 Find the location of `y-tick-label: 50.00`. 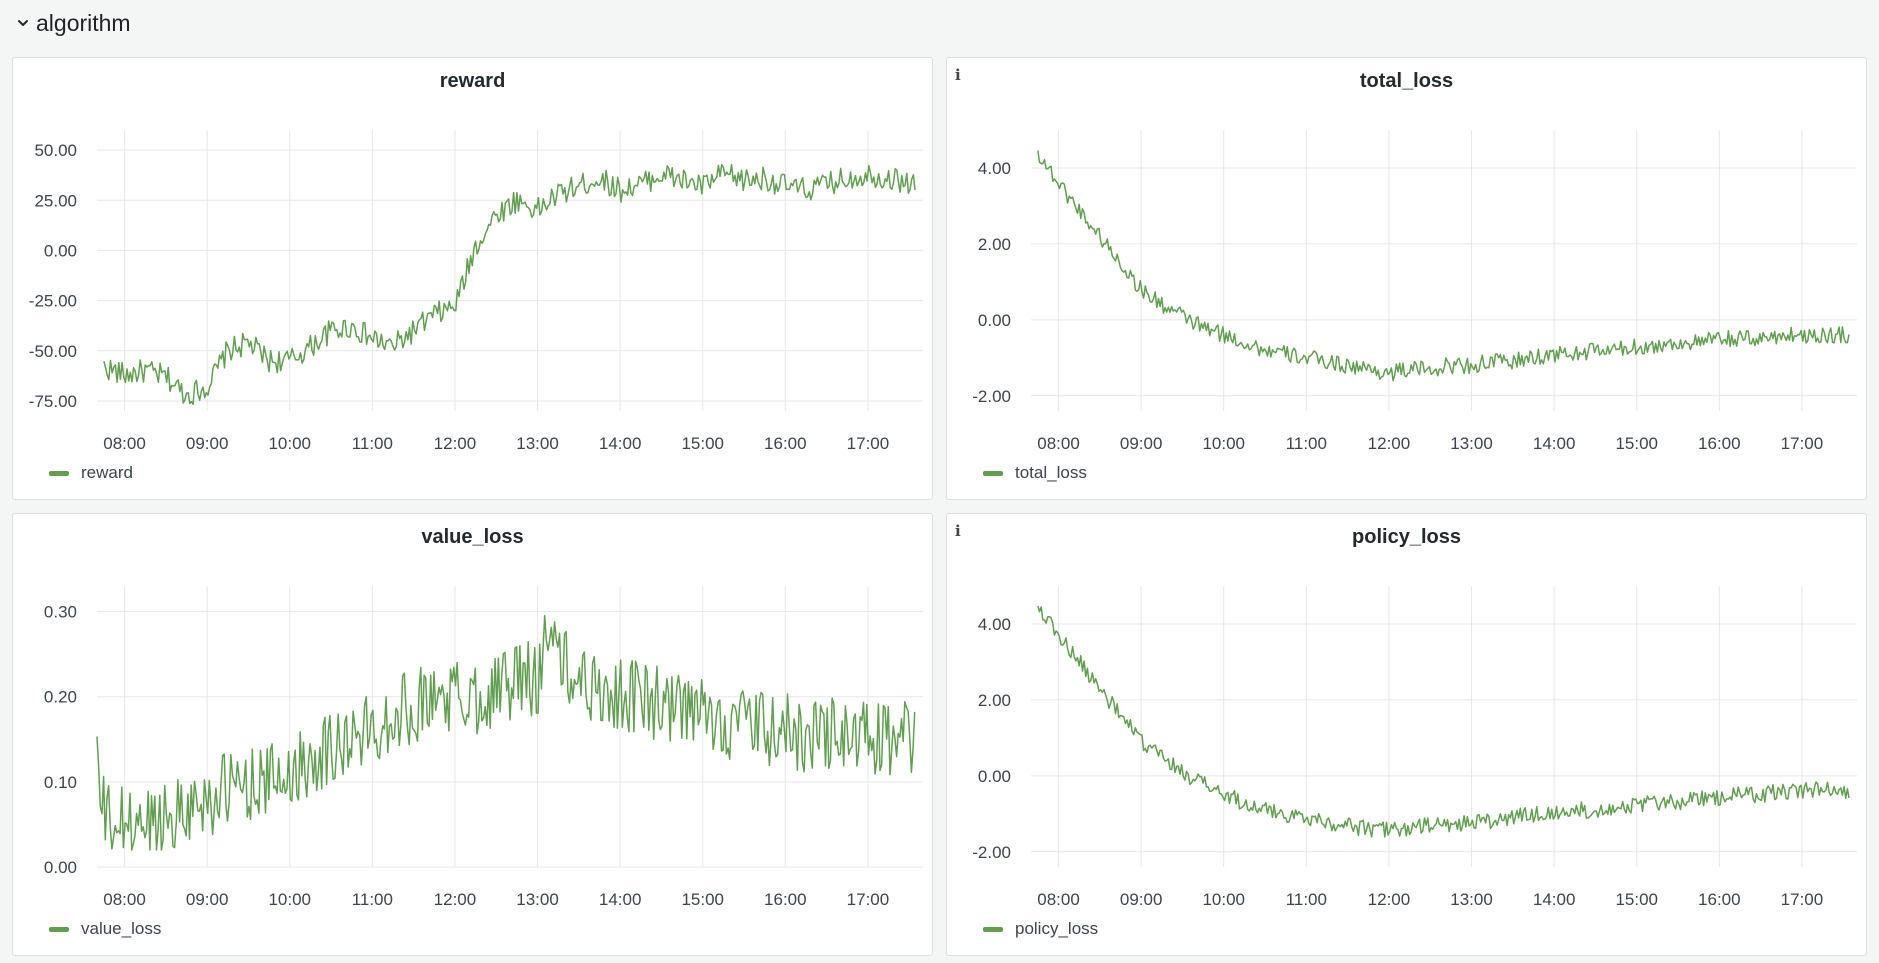

y-tick-label: 50.00 is located at coordinates (55, 150).